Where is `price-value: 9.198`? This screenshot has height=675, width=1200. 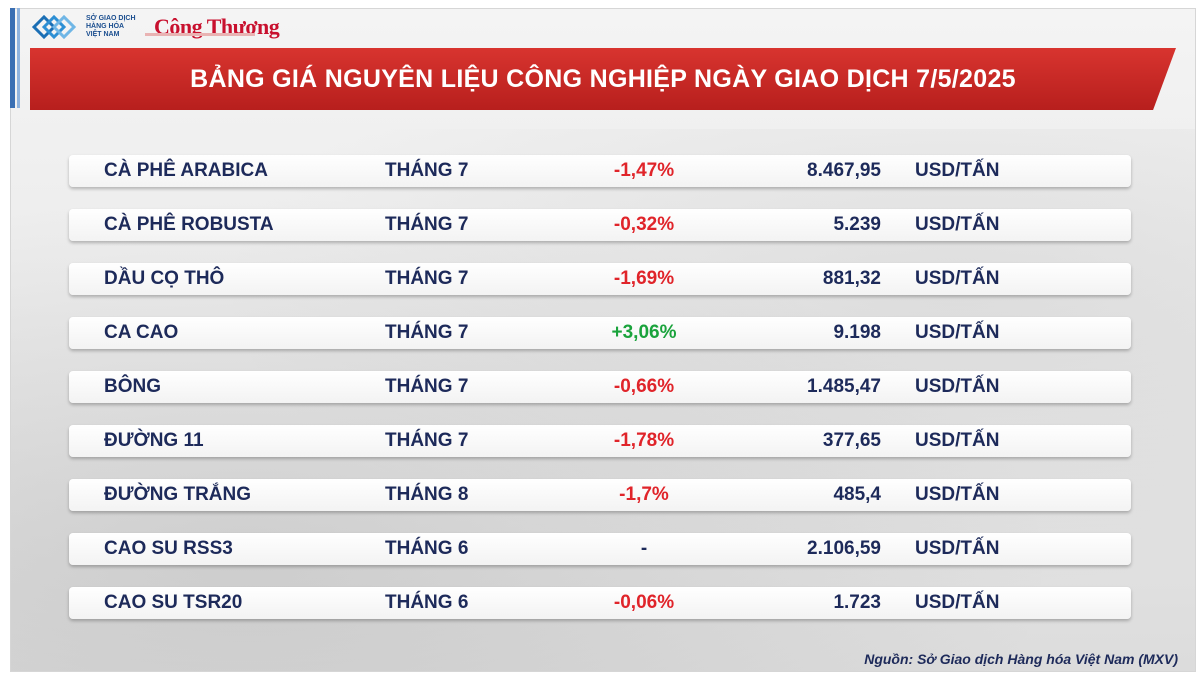 price-value: 9.198 is located at coordinates (857, 332).